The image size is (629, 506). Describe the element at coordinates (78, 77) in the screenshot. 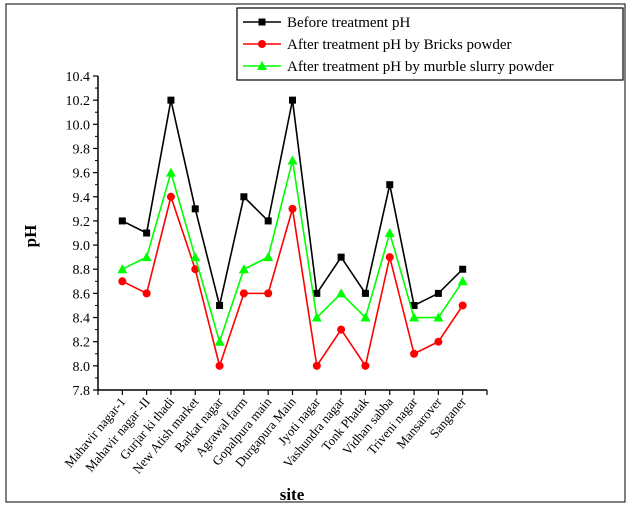

I see `y-tick-label: 10.4` at that location.